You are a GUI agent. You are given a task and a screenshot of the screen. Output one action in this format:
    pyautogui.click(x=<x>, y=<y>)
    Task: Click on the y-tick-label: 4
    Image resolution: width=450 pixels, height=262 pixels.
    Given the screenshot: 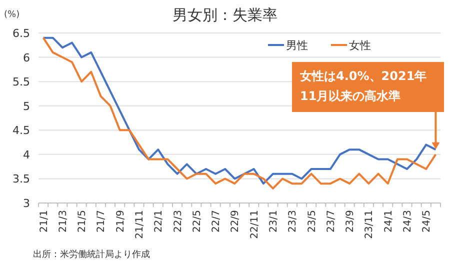 What is the action you would take?
    pyautogui.click(x=26, y=155)
    